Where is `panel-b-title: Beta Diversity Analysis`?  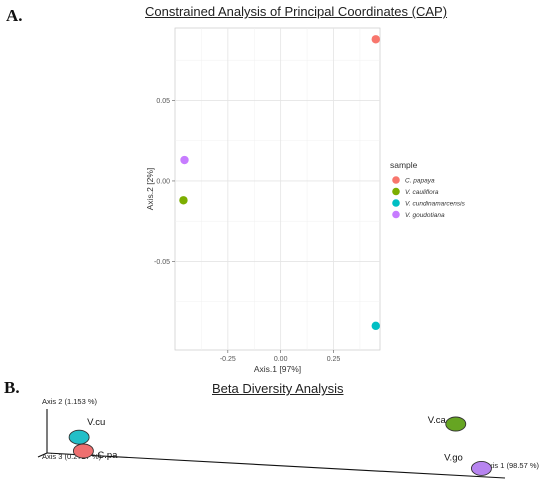 panel-b-title: Beta Diversity Analysis is located at coordinates (278, 388).